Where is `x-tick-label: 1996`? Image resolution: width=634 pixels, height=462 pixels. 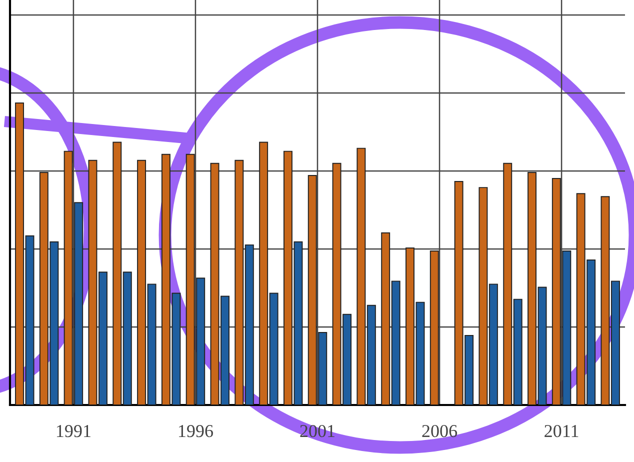
x-tick-label: 1996 is located at coordinates (196, 431).